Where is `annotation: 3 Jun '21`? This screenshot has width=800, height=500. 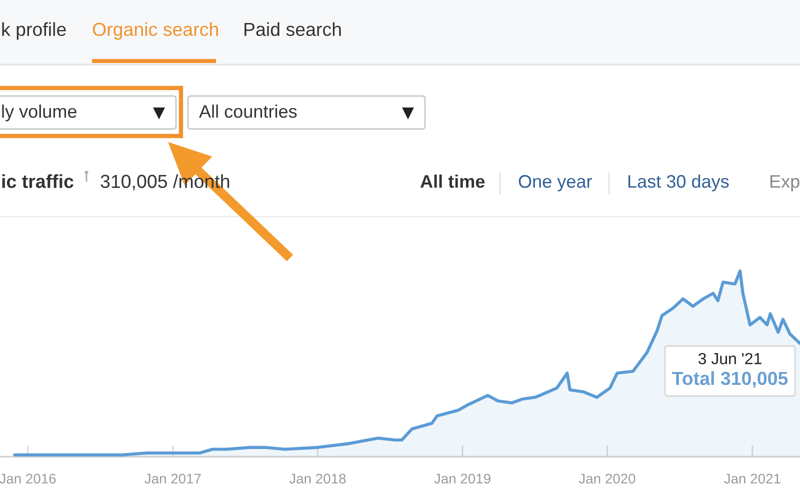 annotation: 3 Jun '21 is located at coordinates (730, 358).